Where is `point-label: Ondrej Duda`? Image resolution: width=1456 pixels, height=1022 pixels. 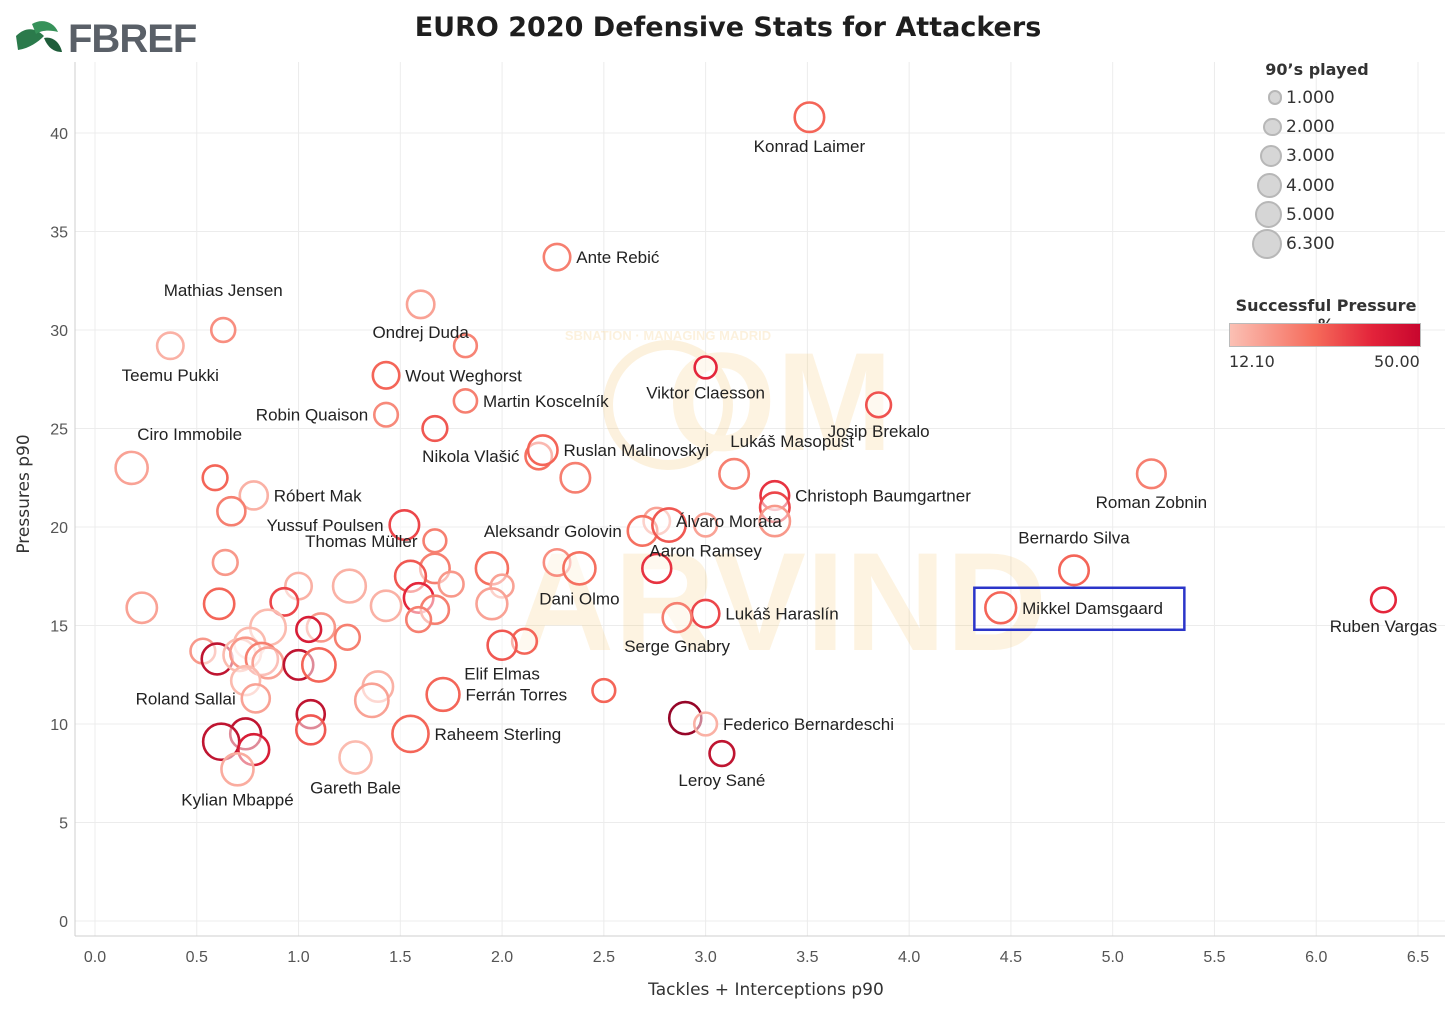 point-label: Ondrej Duda is located at coordinates (420, 332).